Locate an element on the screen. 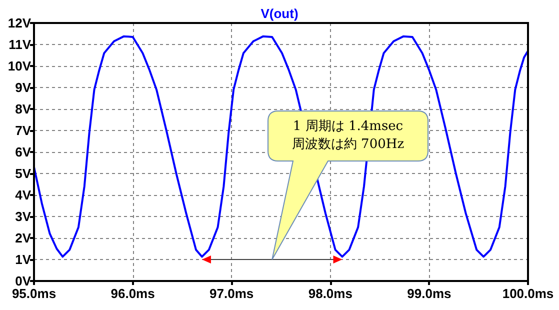 The width and height of the screenshot is (559, 310). y-tick-label: 5V is located at coordinates (23, 173).